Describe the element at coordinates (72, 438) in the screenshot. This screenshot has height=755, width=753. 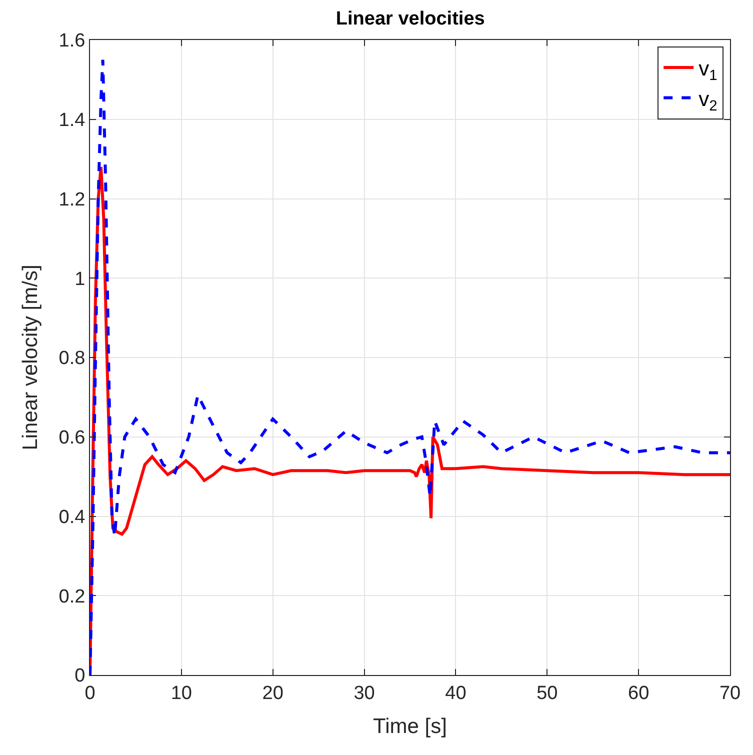
I see `y-tick-label: 0.6` at that location.